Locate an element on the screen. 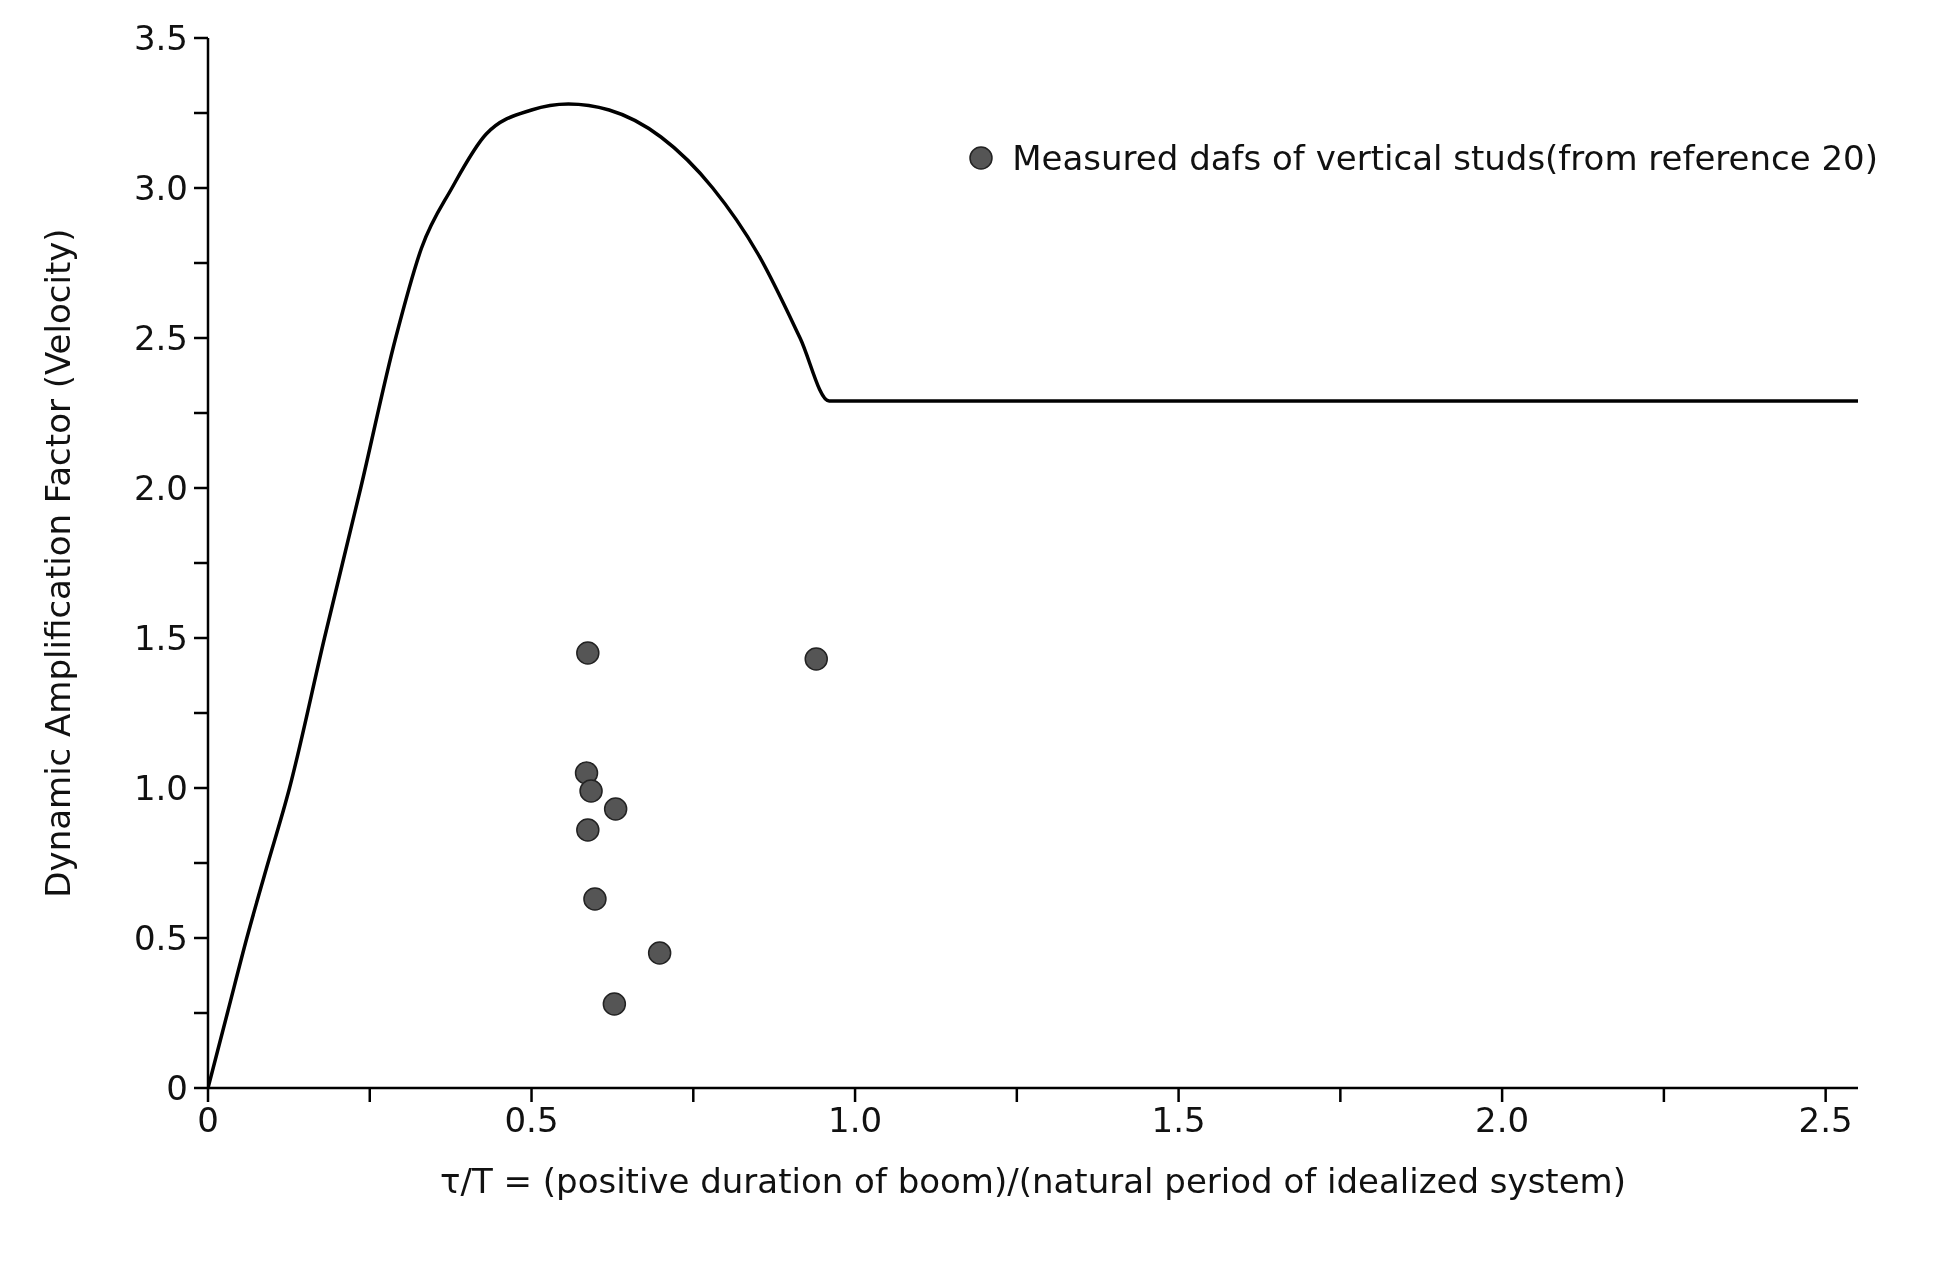  y-tick-label: 2.0 is located at coordinates (160, 488).